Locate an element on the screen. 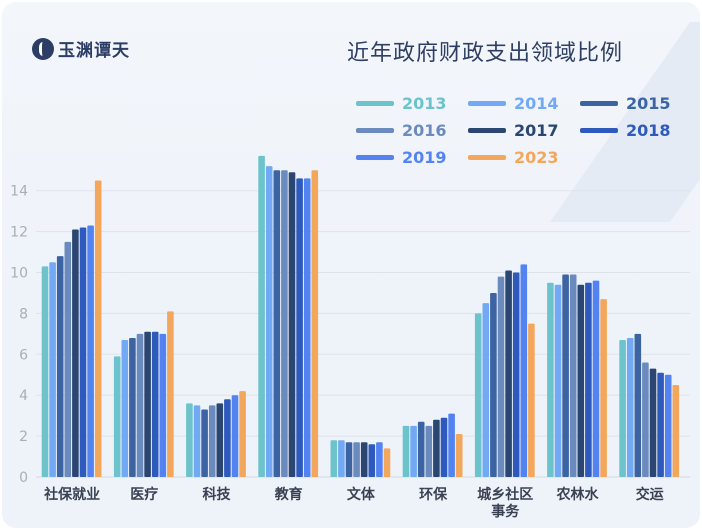 The image size is (702, 530). x-tick-label: 文体 is located at coordinates (361, 494).